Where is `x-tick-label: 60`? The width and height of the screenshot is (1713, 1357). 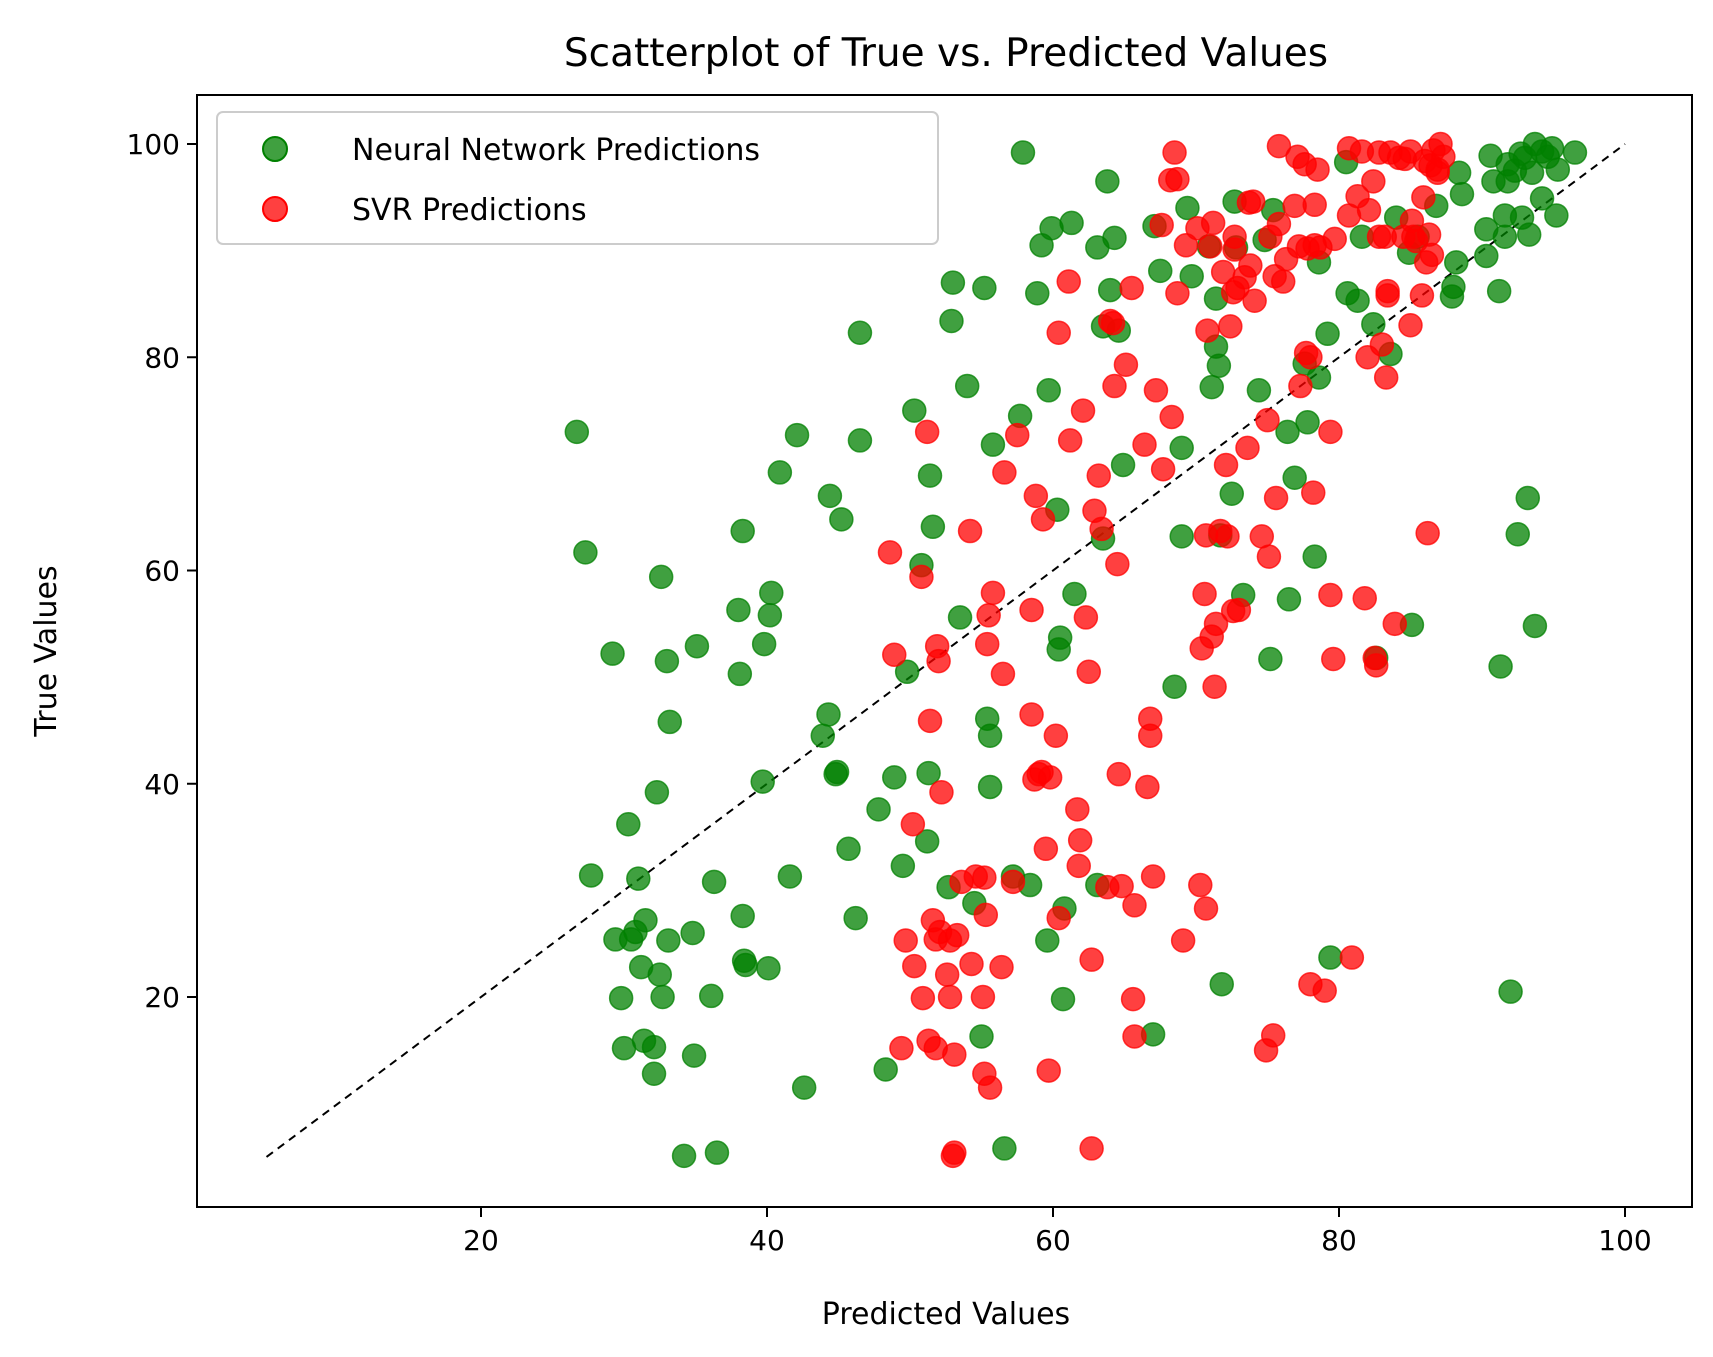 x-tick-label: 60 is located at coordinates (1053, 1240).